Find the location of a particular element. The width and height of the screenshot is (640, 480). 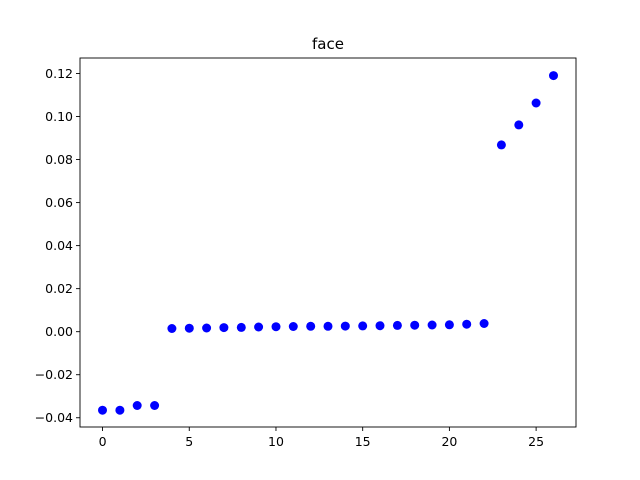

y-tick-label: 0.04 is located at coordinates (59, 245).